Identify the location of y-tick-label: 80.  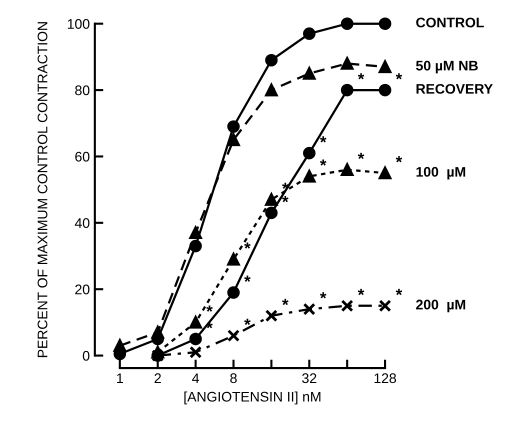
(82, 90).